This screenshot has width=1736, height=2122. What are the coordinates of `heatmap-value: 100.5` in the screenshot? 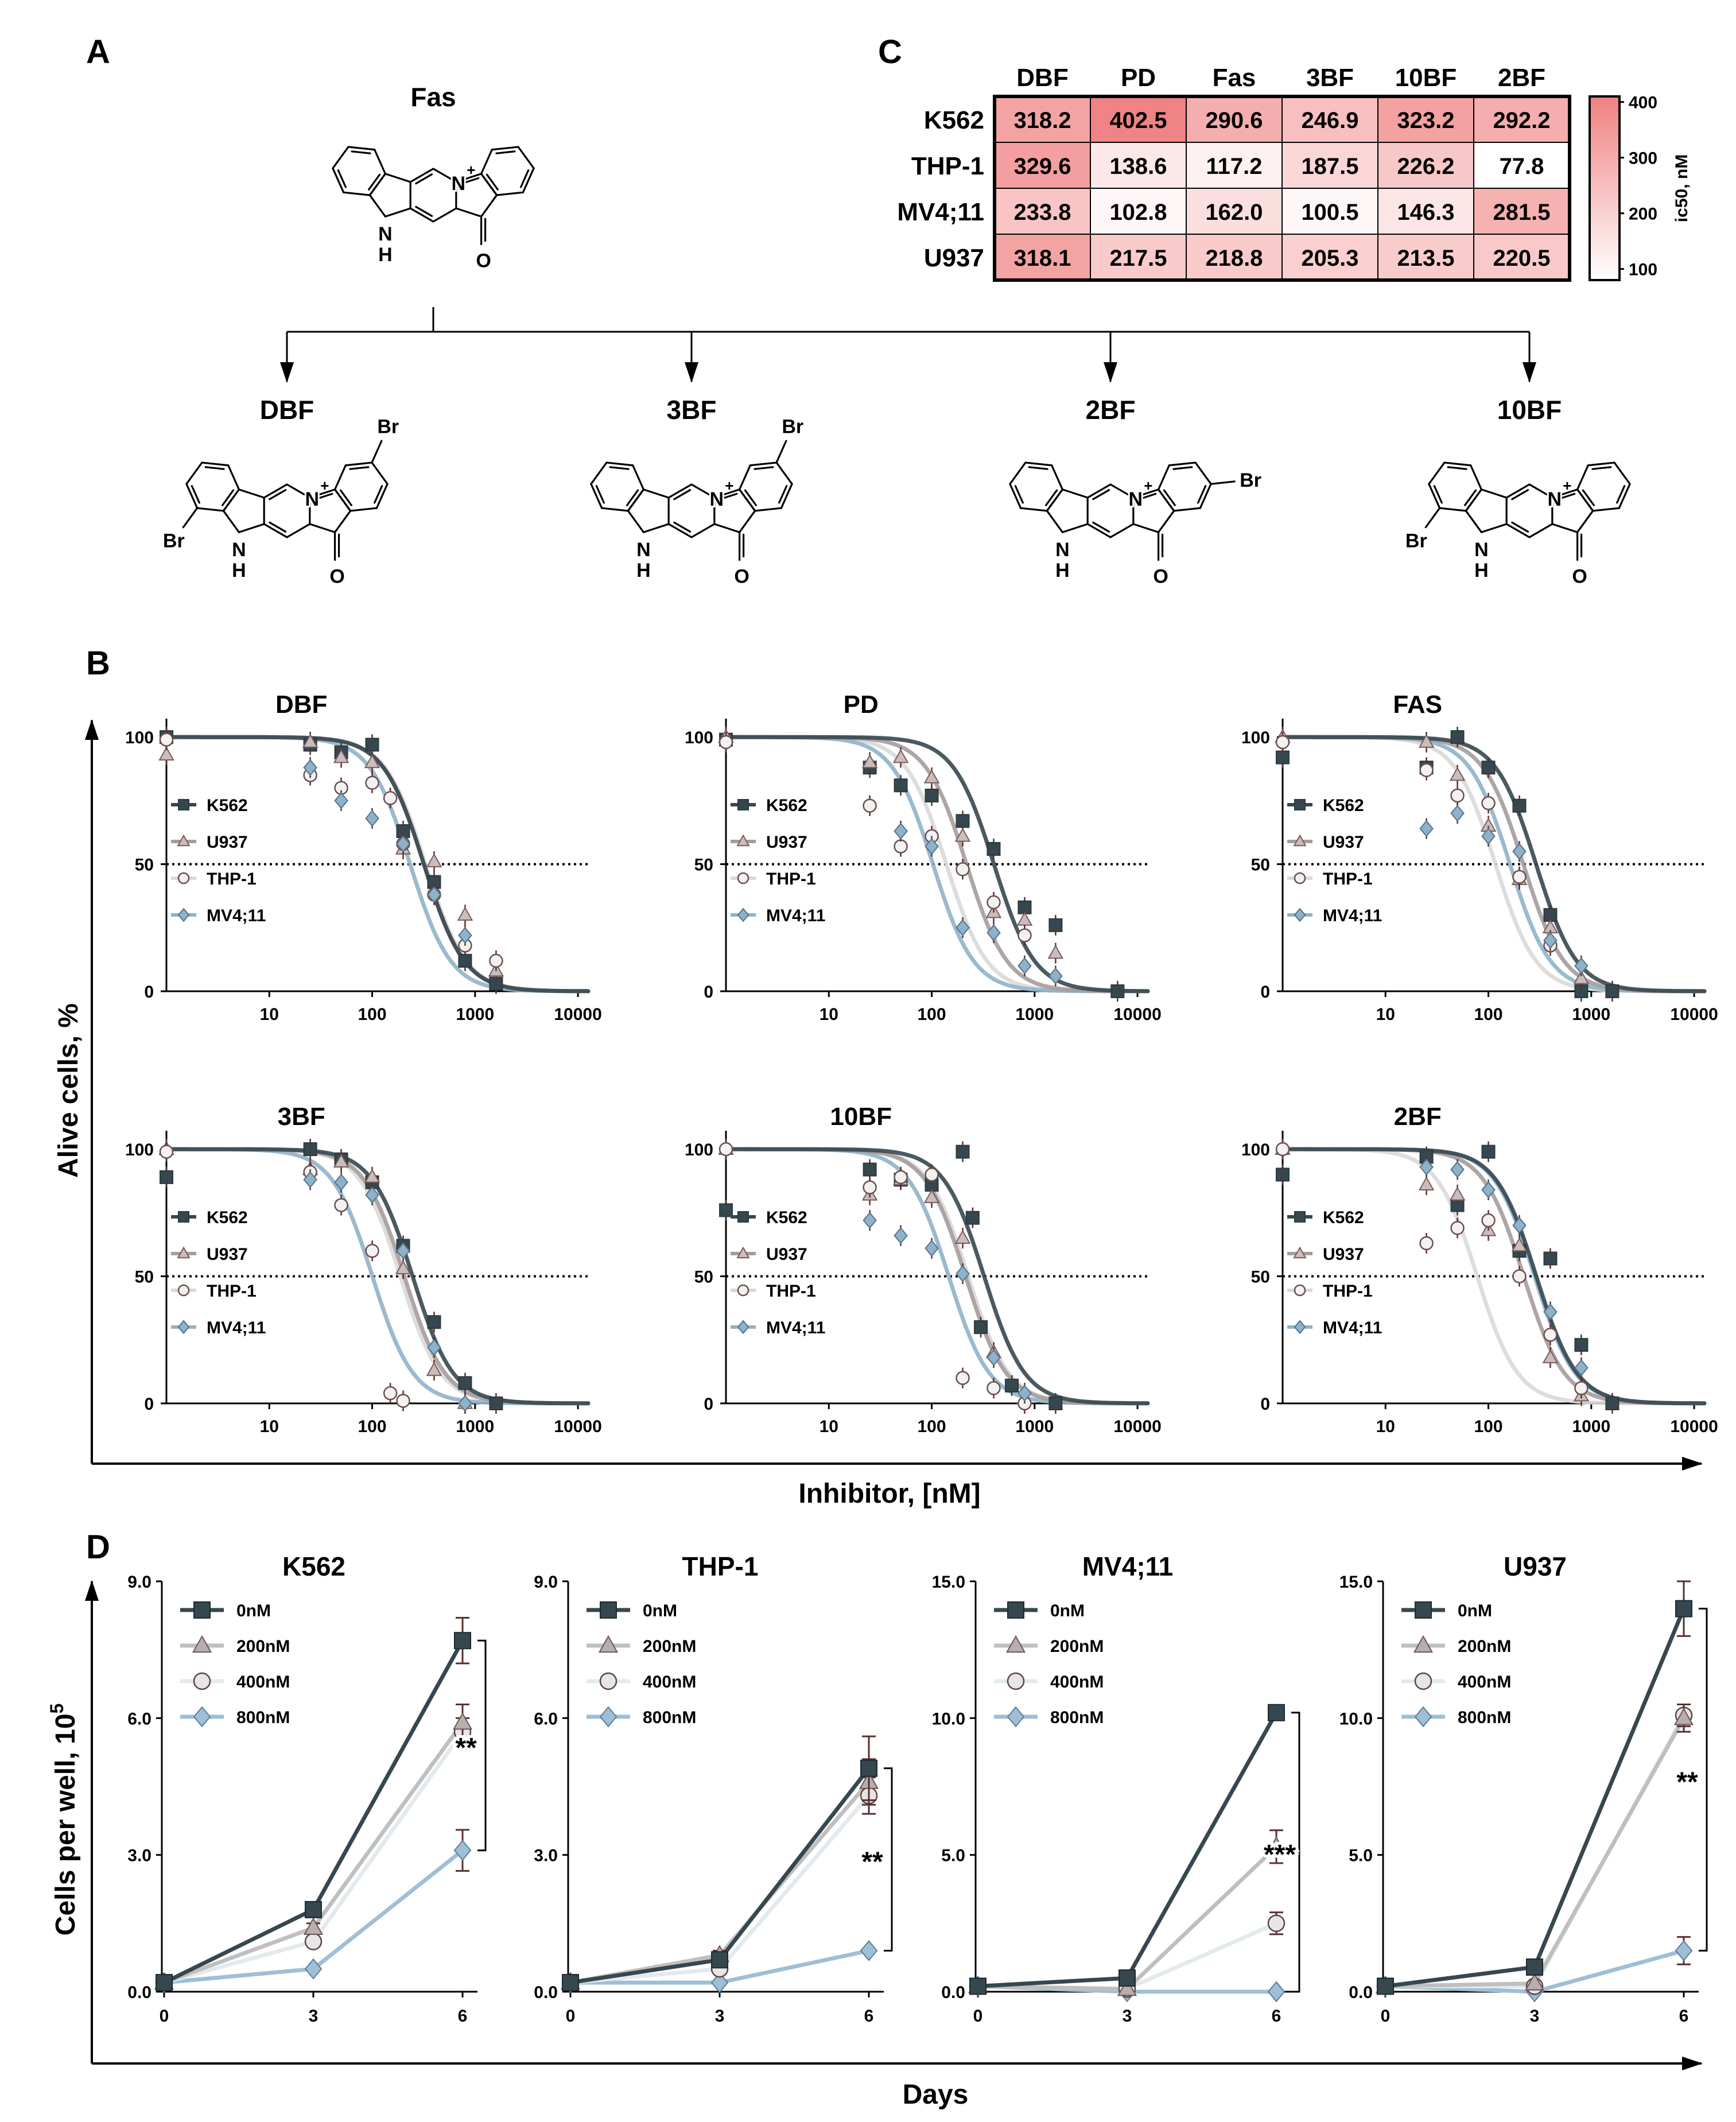 It's located at (1329, 212).